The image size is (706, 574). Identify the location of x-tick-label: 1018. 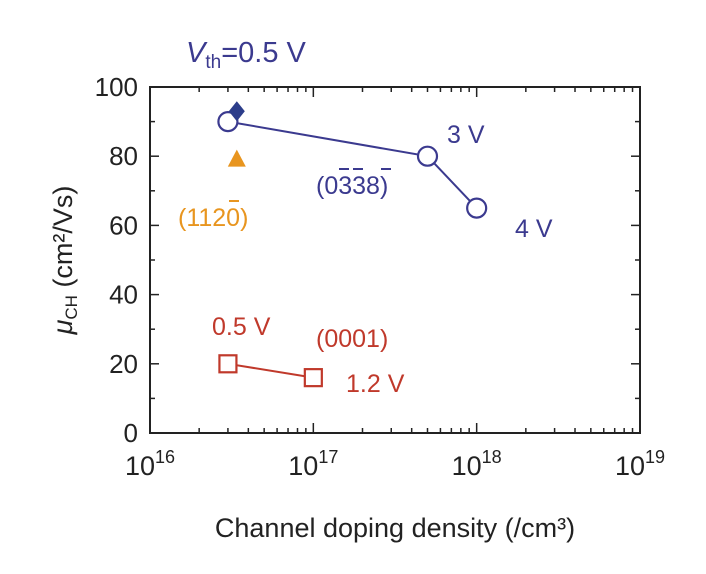
(477, 464).